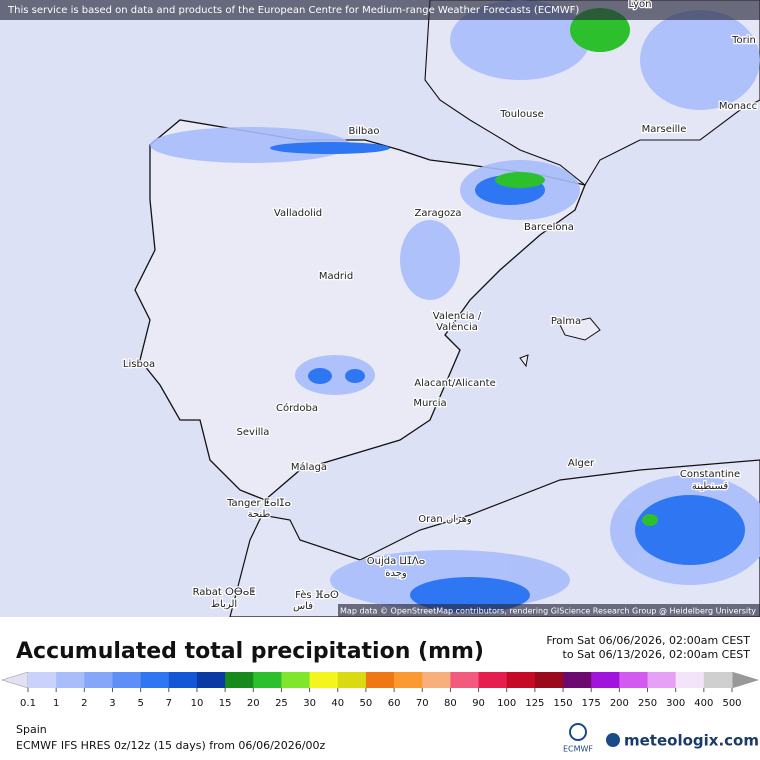 The height and width of the screenshot is (760, 760). Describe the element at coordinates (731, 703) in the screenshot. I see `colorbar-label: 500` at that location.